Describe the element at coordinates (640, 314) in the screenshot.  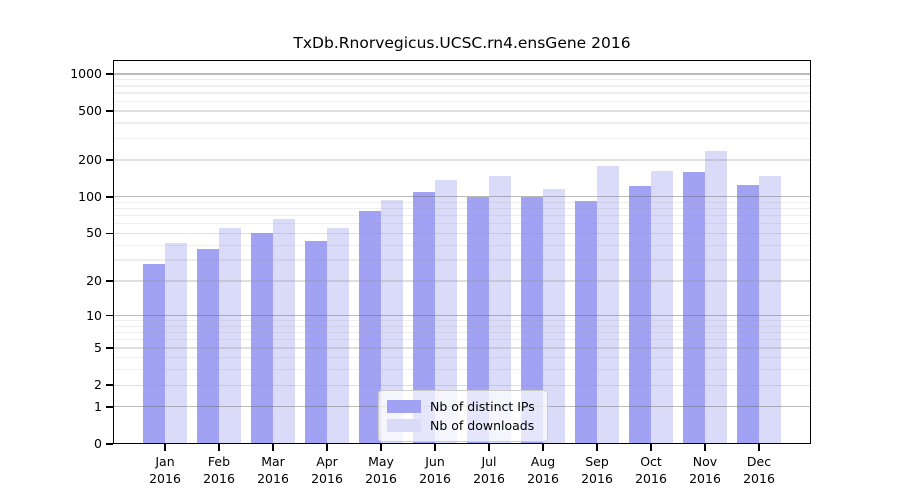
I see `bar-oct-distinct-ips` at that location.